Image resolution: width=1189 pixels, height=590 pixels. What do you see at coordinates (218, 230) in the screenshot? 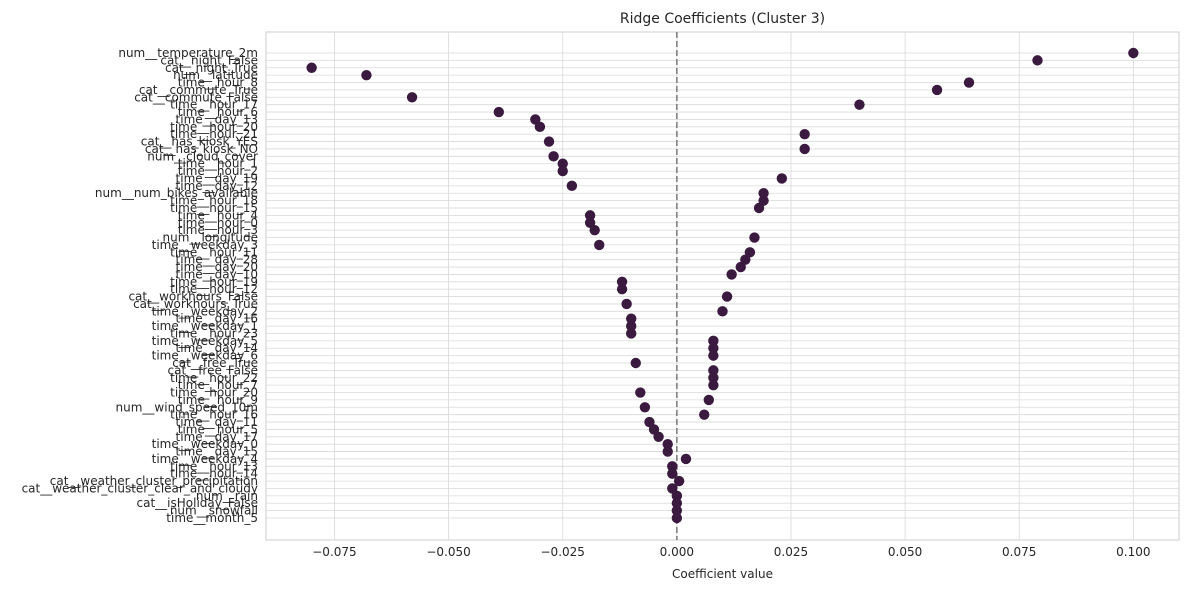
I see `category-label: time__hour_3` at bounding box center [218, 230].